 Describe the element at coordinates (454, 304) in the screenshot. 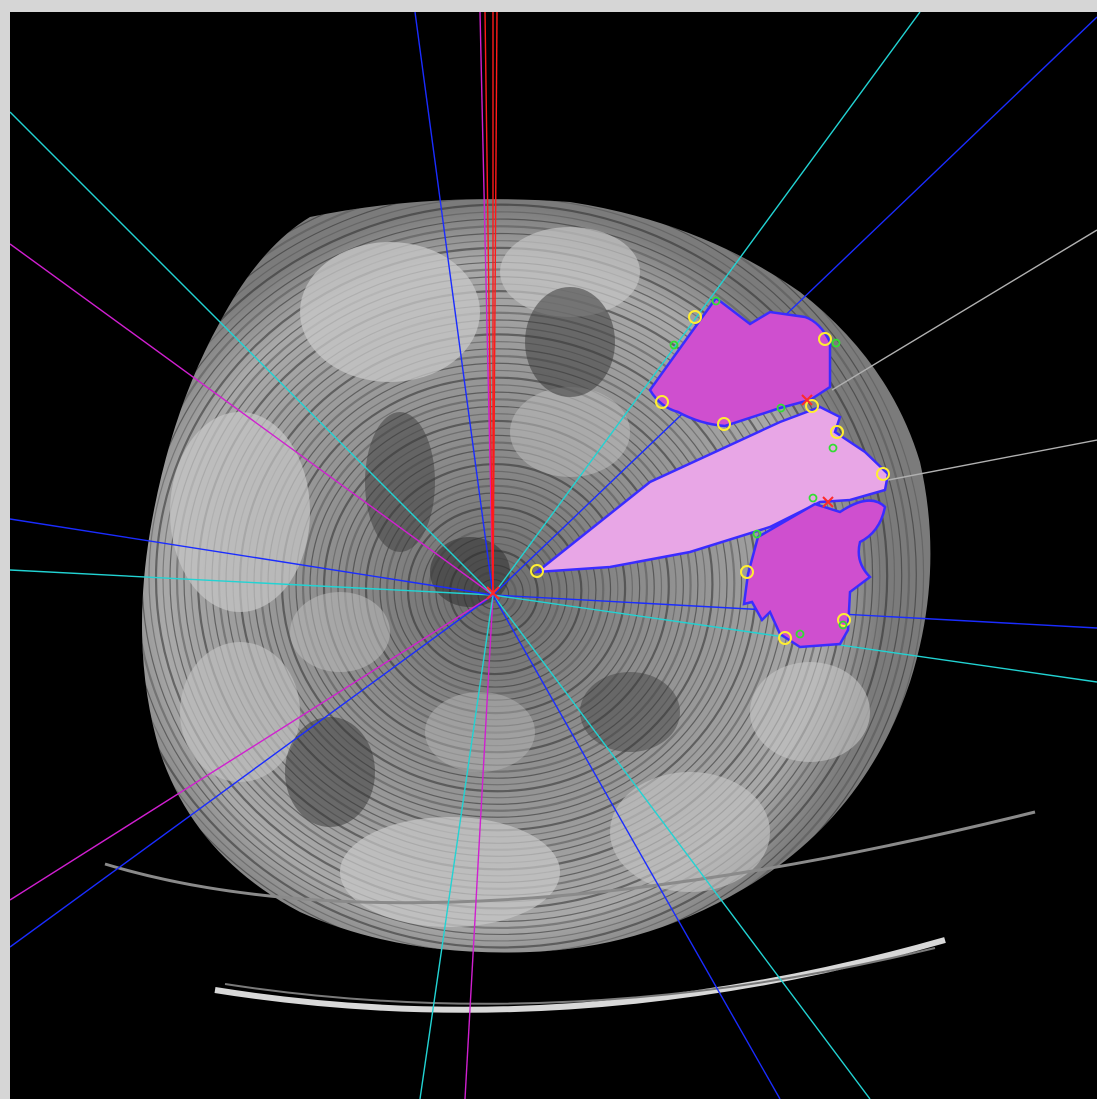

I see `ray-blue-top` at that location.